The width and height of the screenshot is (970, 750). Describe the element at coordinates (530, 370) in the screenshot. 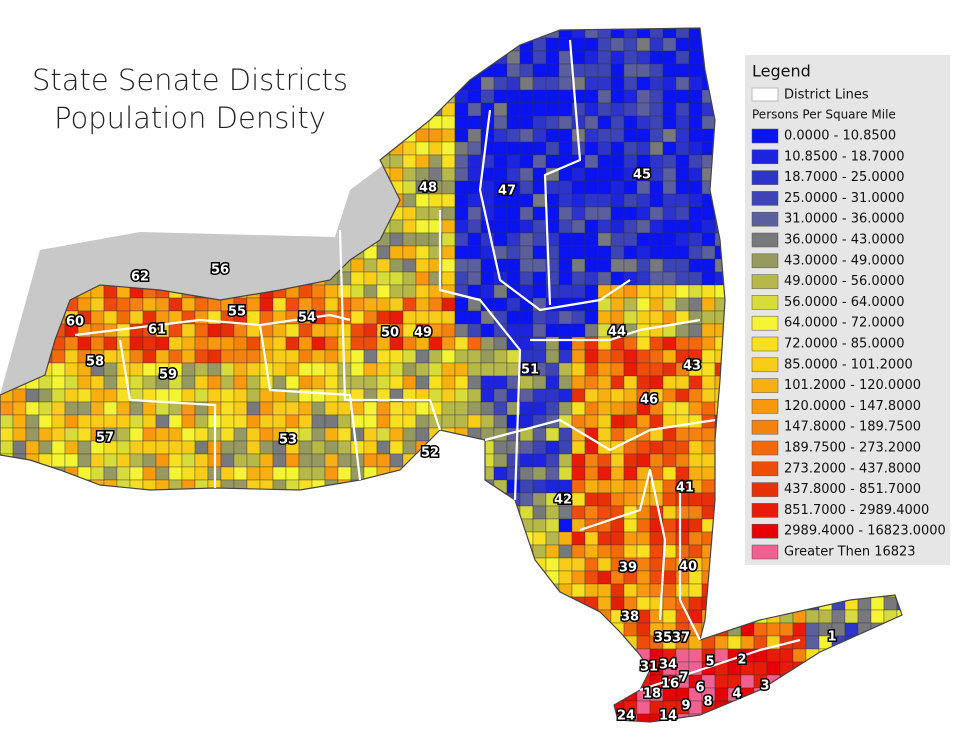

I see `district-label: 51` at that location.